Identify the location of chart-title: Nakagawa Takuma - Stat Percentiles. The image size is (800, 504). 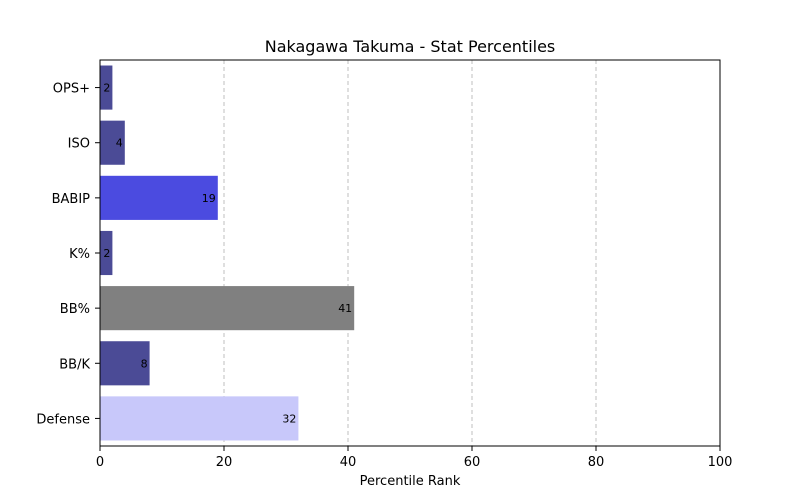
(410, 46).